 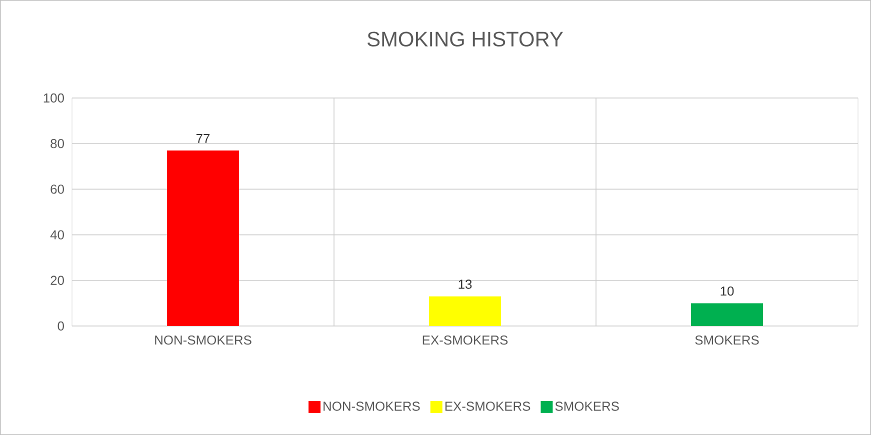 What do you see at coordinates (465, 340) in the screenshot?
I see `x-tick-label: EX-SMOKERS` at bounding box center [465, 340].